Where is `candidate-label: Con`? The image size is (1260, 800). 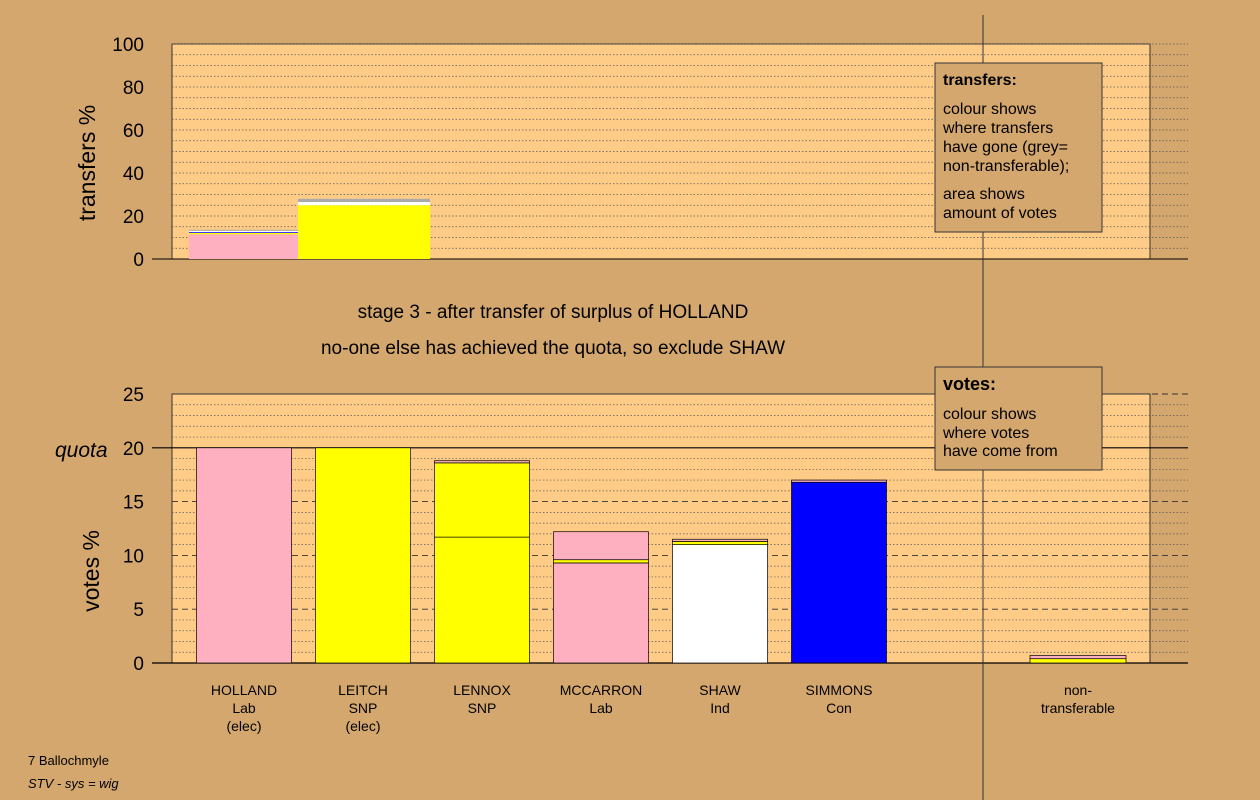 candidate-label: Con is located at coordinates (839, 708).